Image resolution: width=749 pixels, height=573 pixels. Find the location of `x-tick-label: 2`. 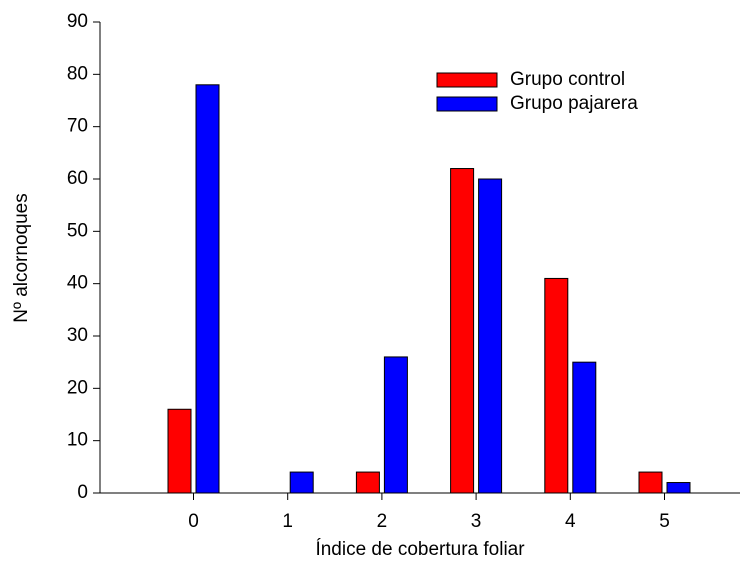

x-tick-label: 2 is located at coordinates (382, 521).